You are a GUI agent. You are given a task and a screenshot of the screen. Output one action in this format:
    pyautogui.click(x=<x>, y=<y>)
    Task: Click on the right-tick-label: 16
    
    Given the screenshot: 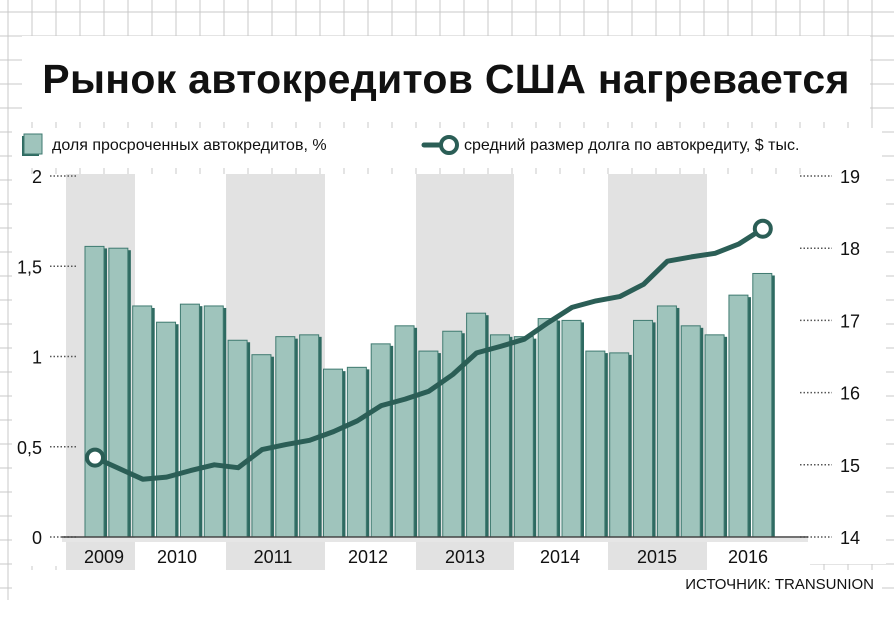 What is the action you would take?
    pyautogui.click(x=850, y=394)
    